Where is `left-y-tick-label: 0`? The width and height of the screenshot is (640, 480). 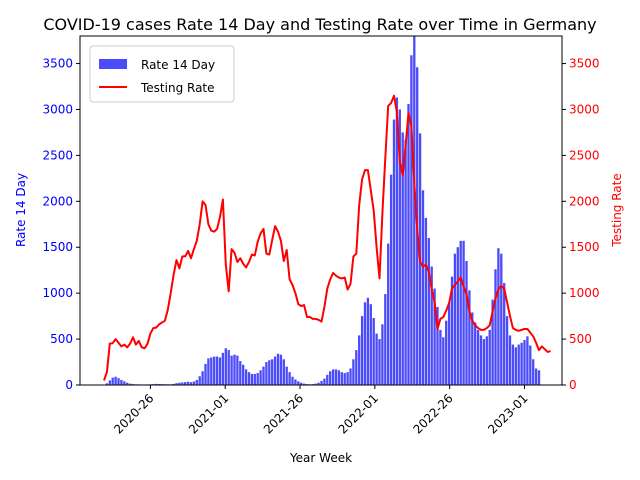
left-y-tick-label: 0 is located at coordinates (69, 385).